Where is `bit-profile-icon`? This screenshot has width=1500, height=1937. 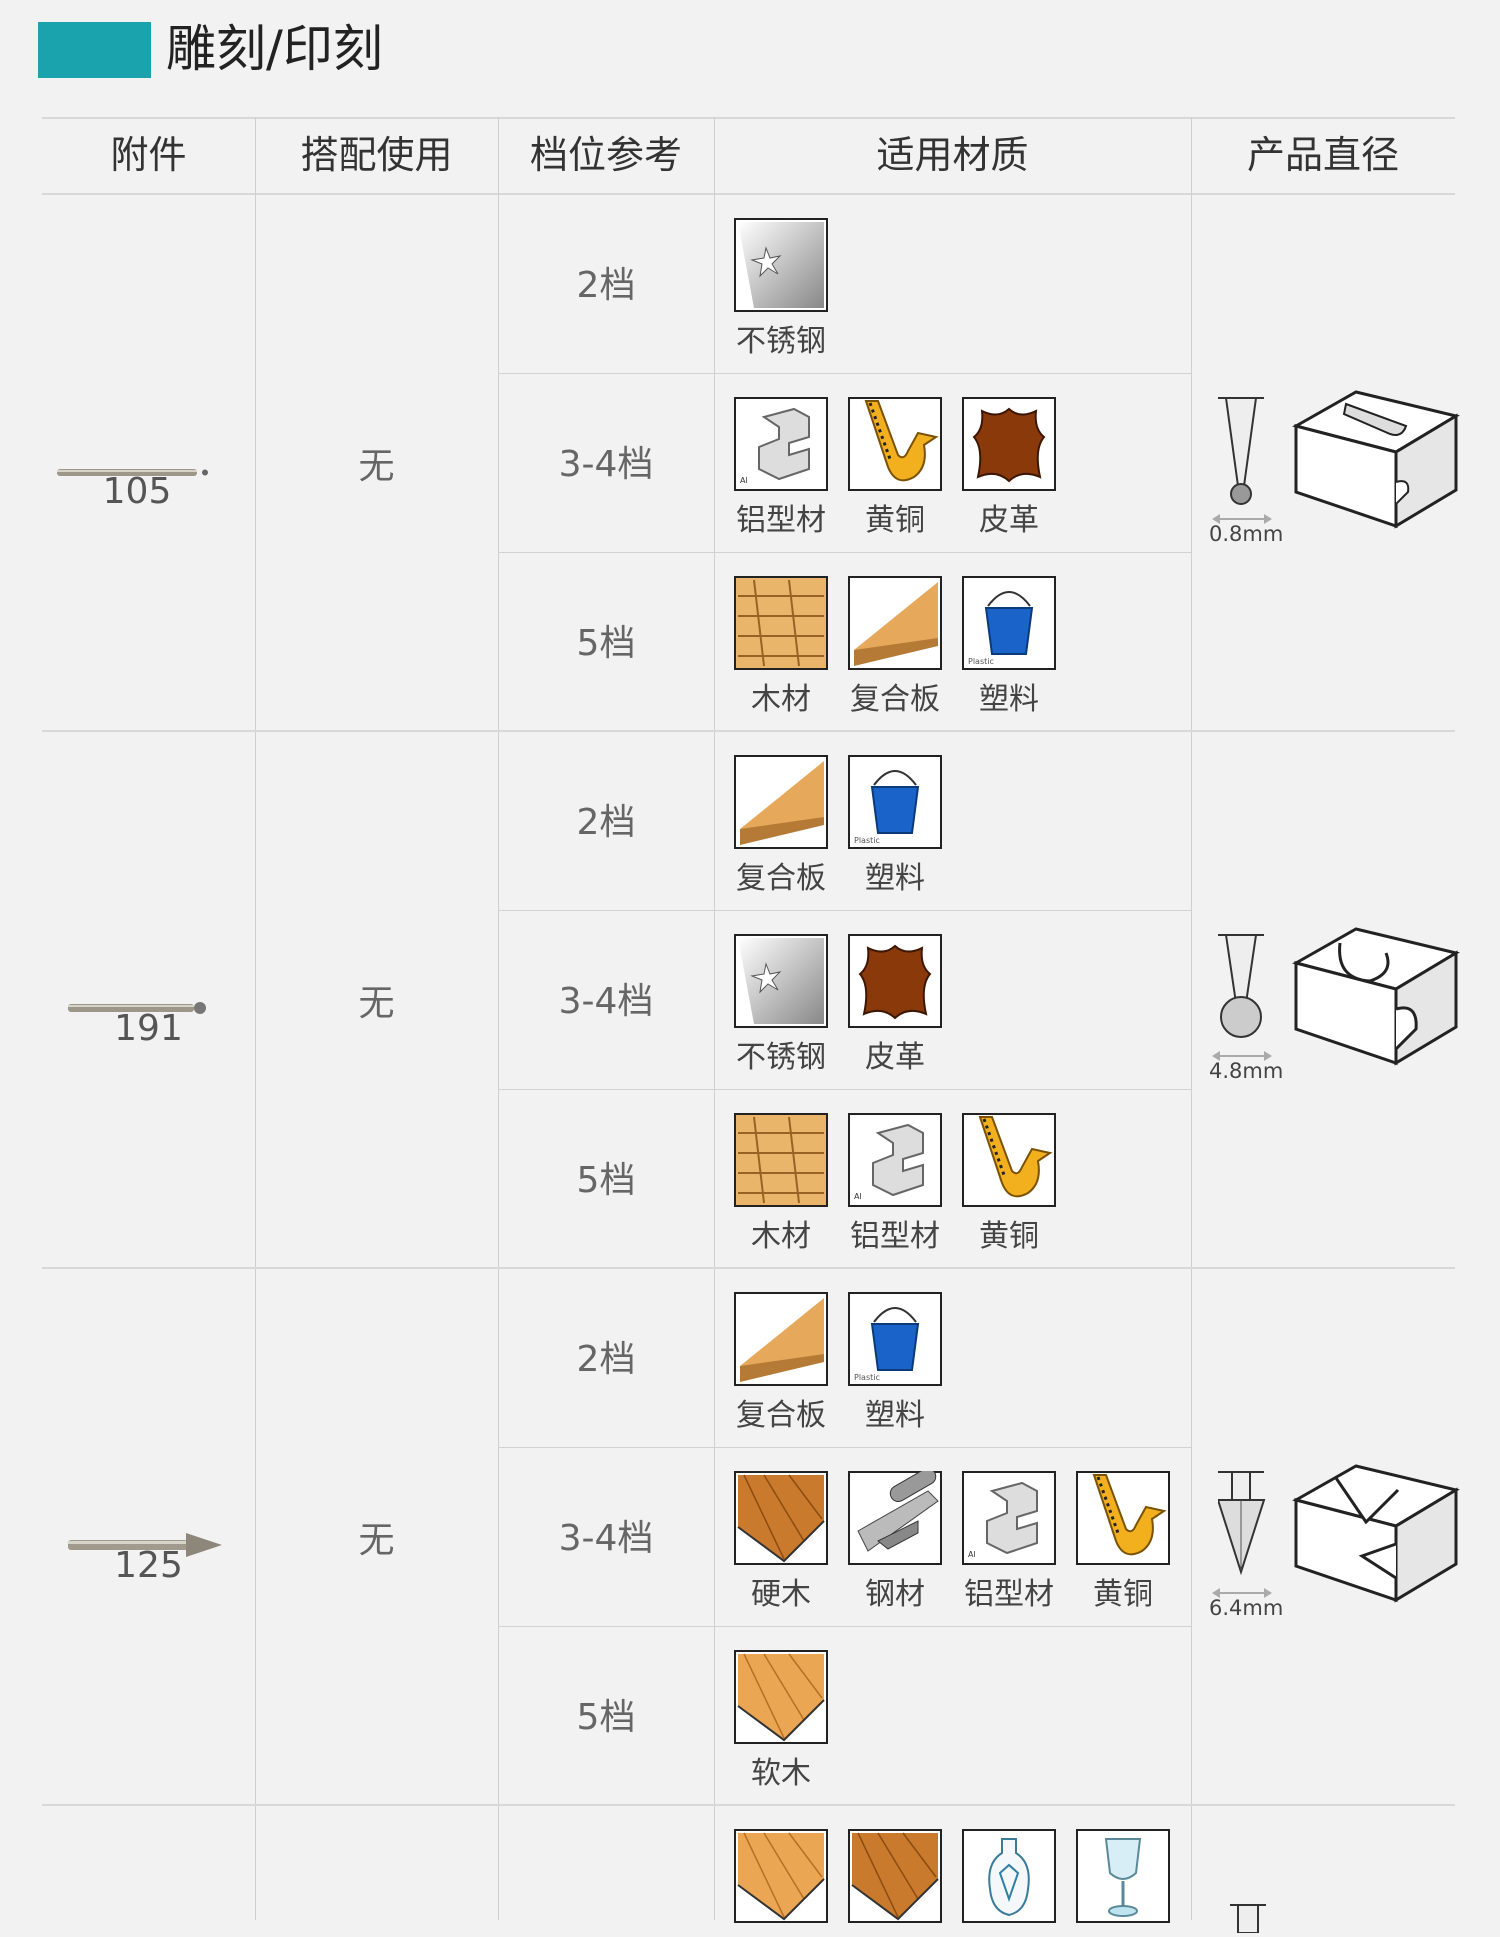 bit-profile-icon is located at coordinates (1248, 1918).